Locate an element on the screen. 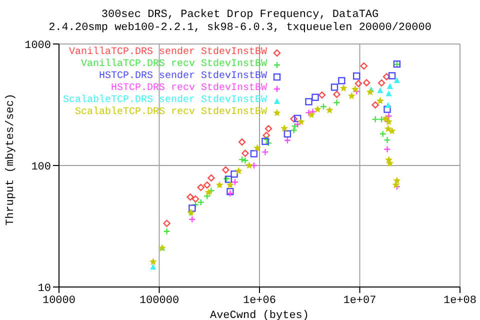 The width and height of the screenshot is (480, 320). y-axis-title: Thruput (mbytes/sec) is located at coordinates (10, 159).